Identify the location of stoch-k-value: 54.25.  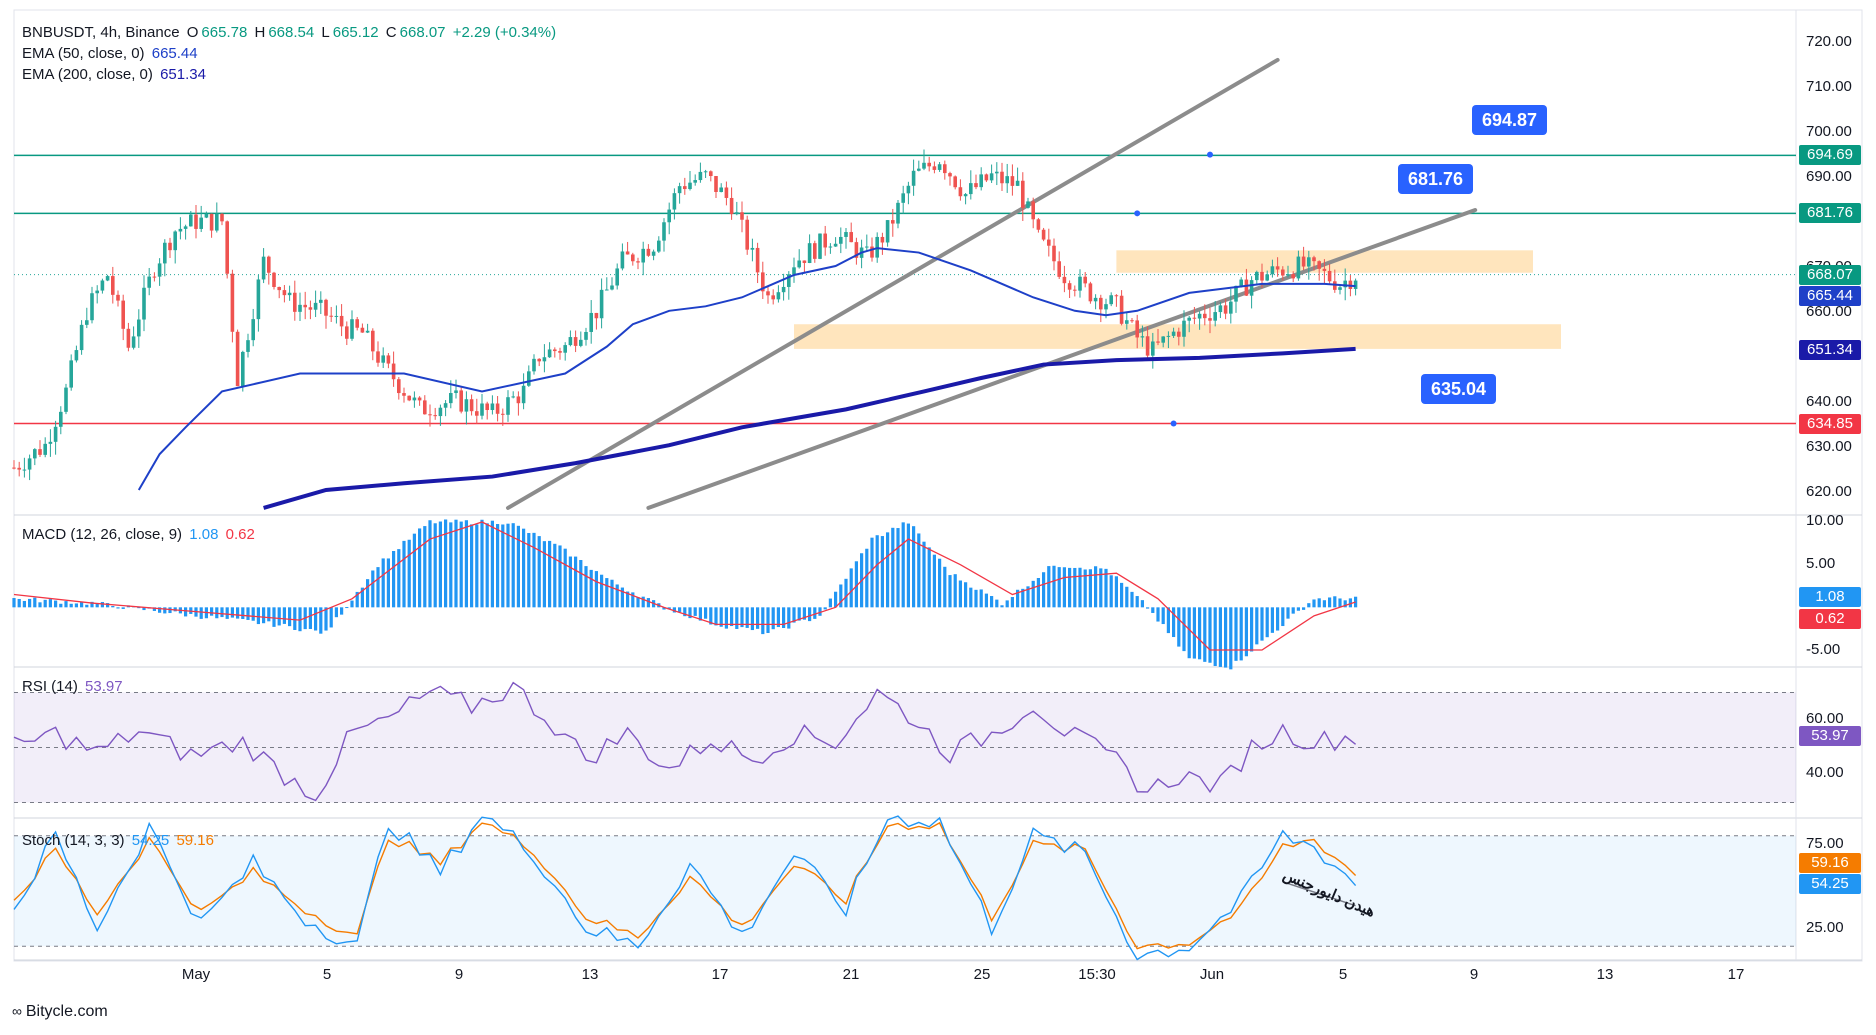
(150, 840).